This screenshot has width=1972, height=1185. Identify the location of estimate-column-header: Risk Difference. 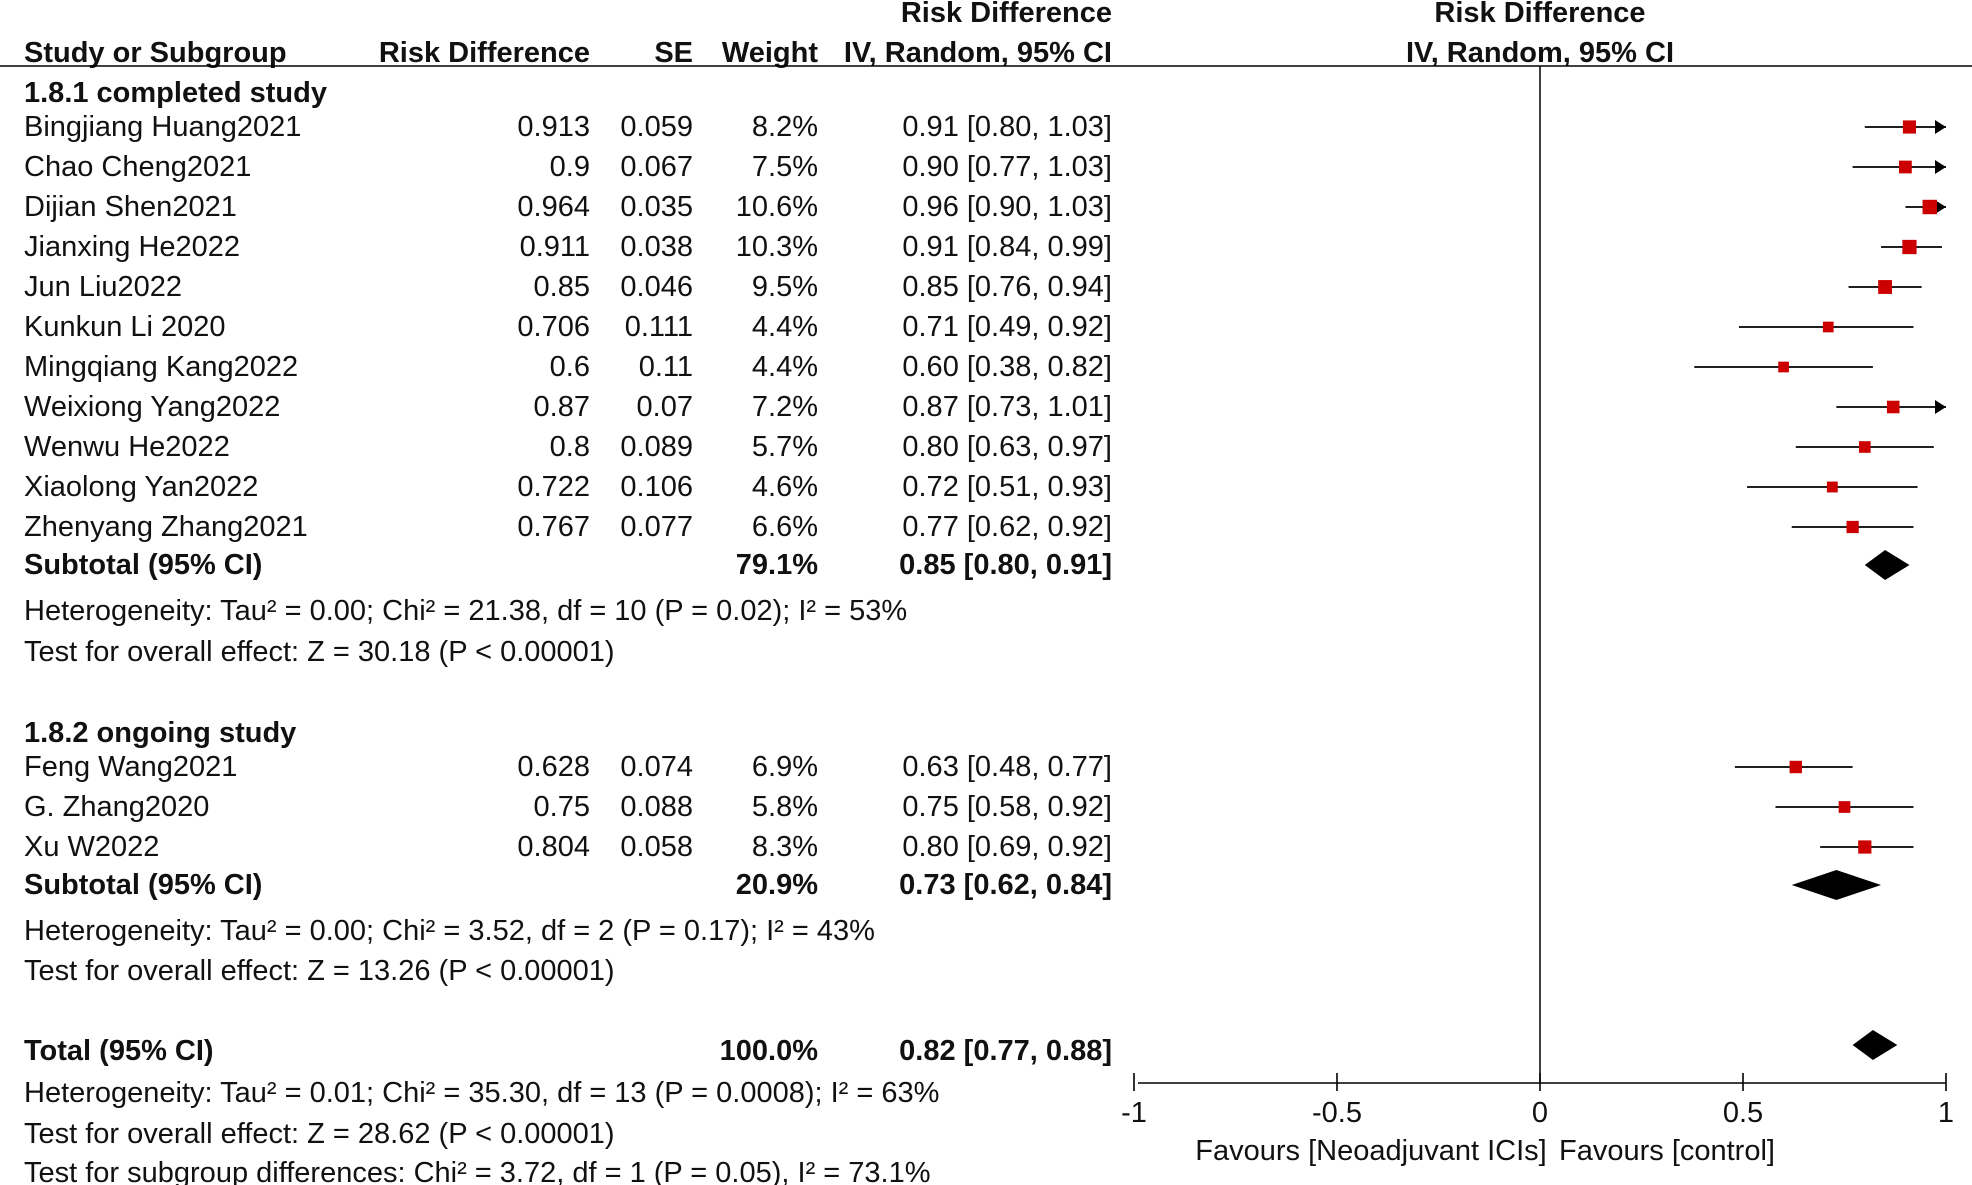
(484, 53).